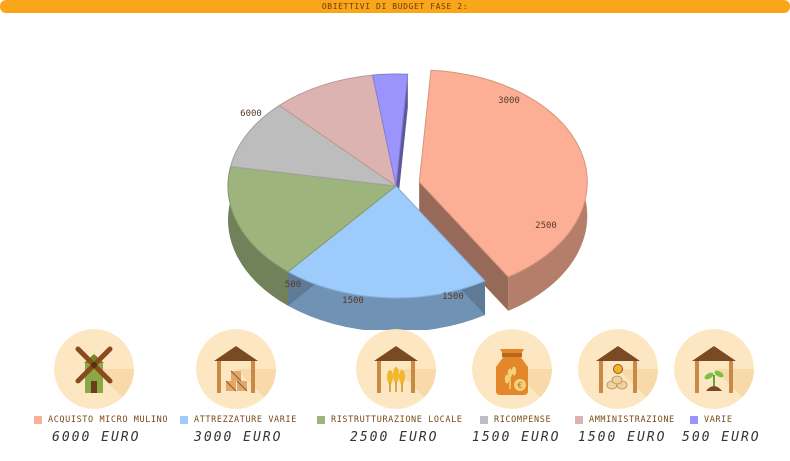  Describe the element at coordinates (394, 437) in the screenshot. I see `amount-label: 2500 EURO` at that location.